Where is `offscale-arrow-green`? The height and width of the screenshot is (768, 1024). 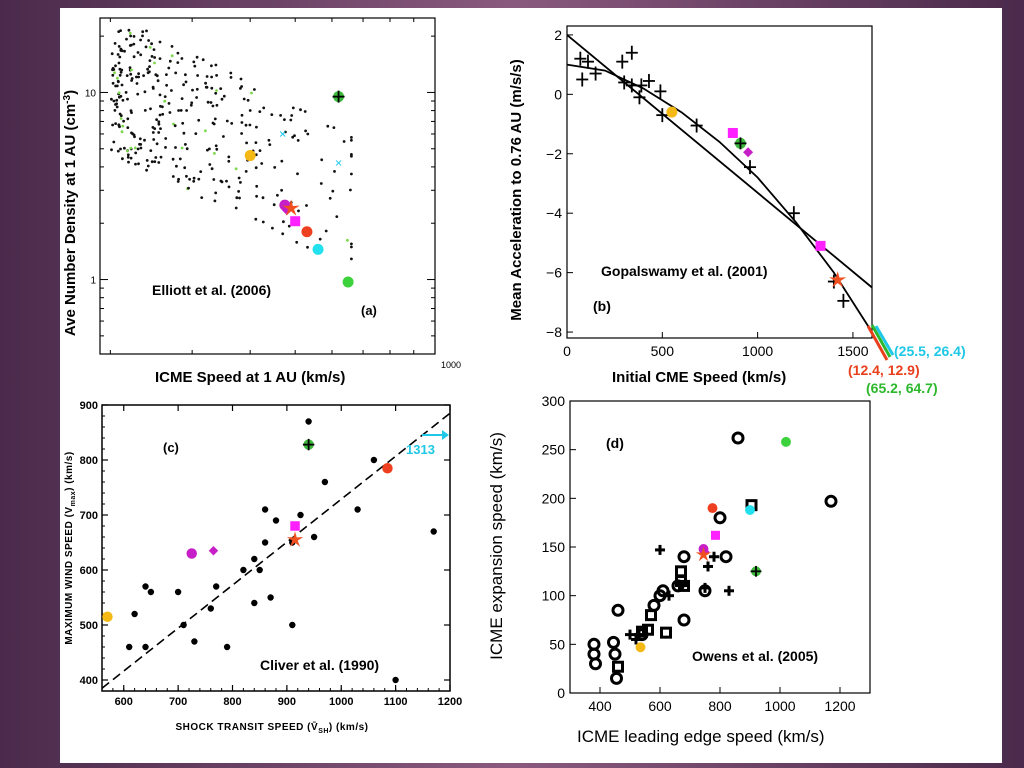 offscale-arrow-green is located at coordinates (881, 341).